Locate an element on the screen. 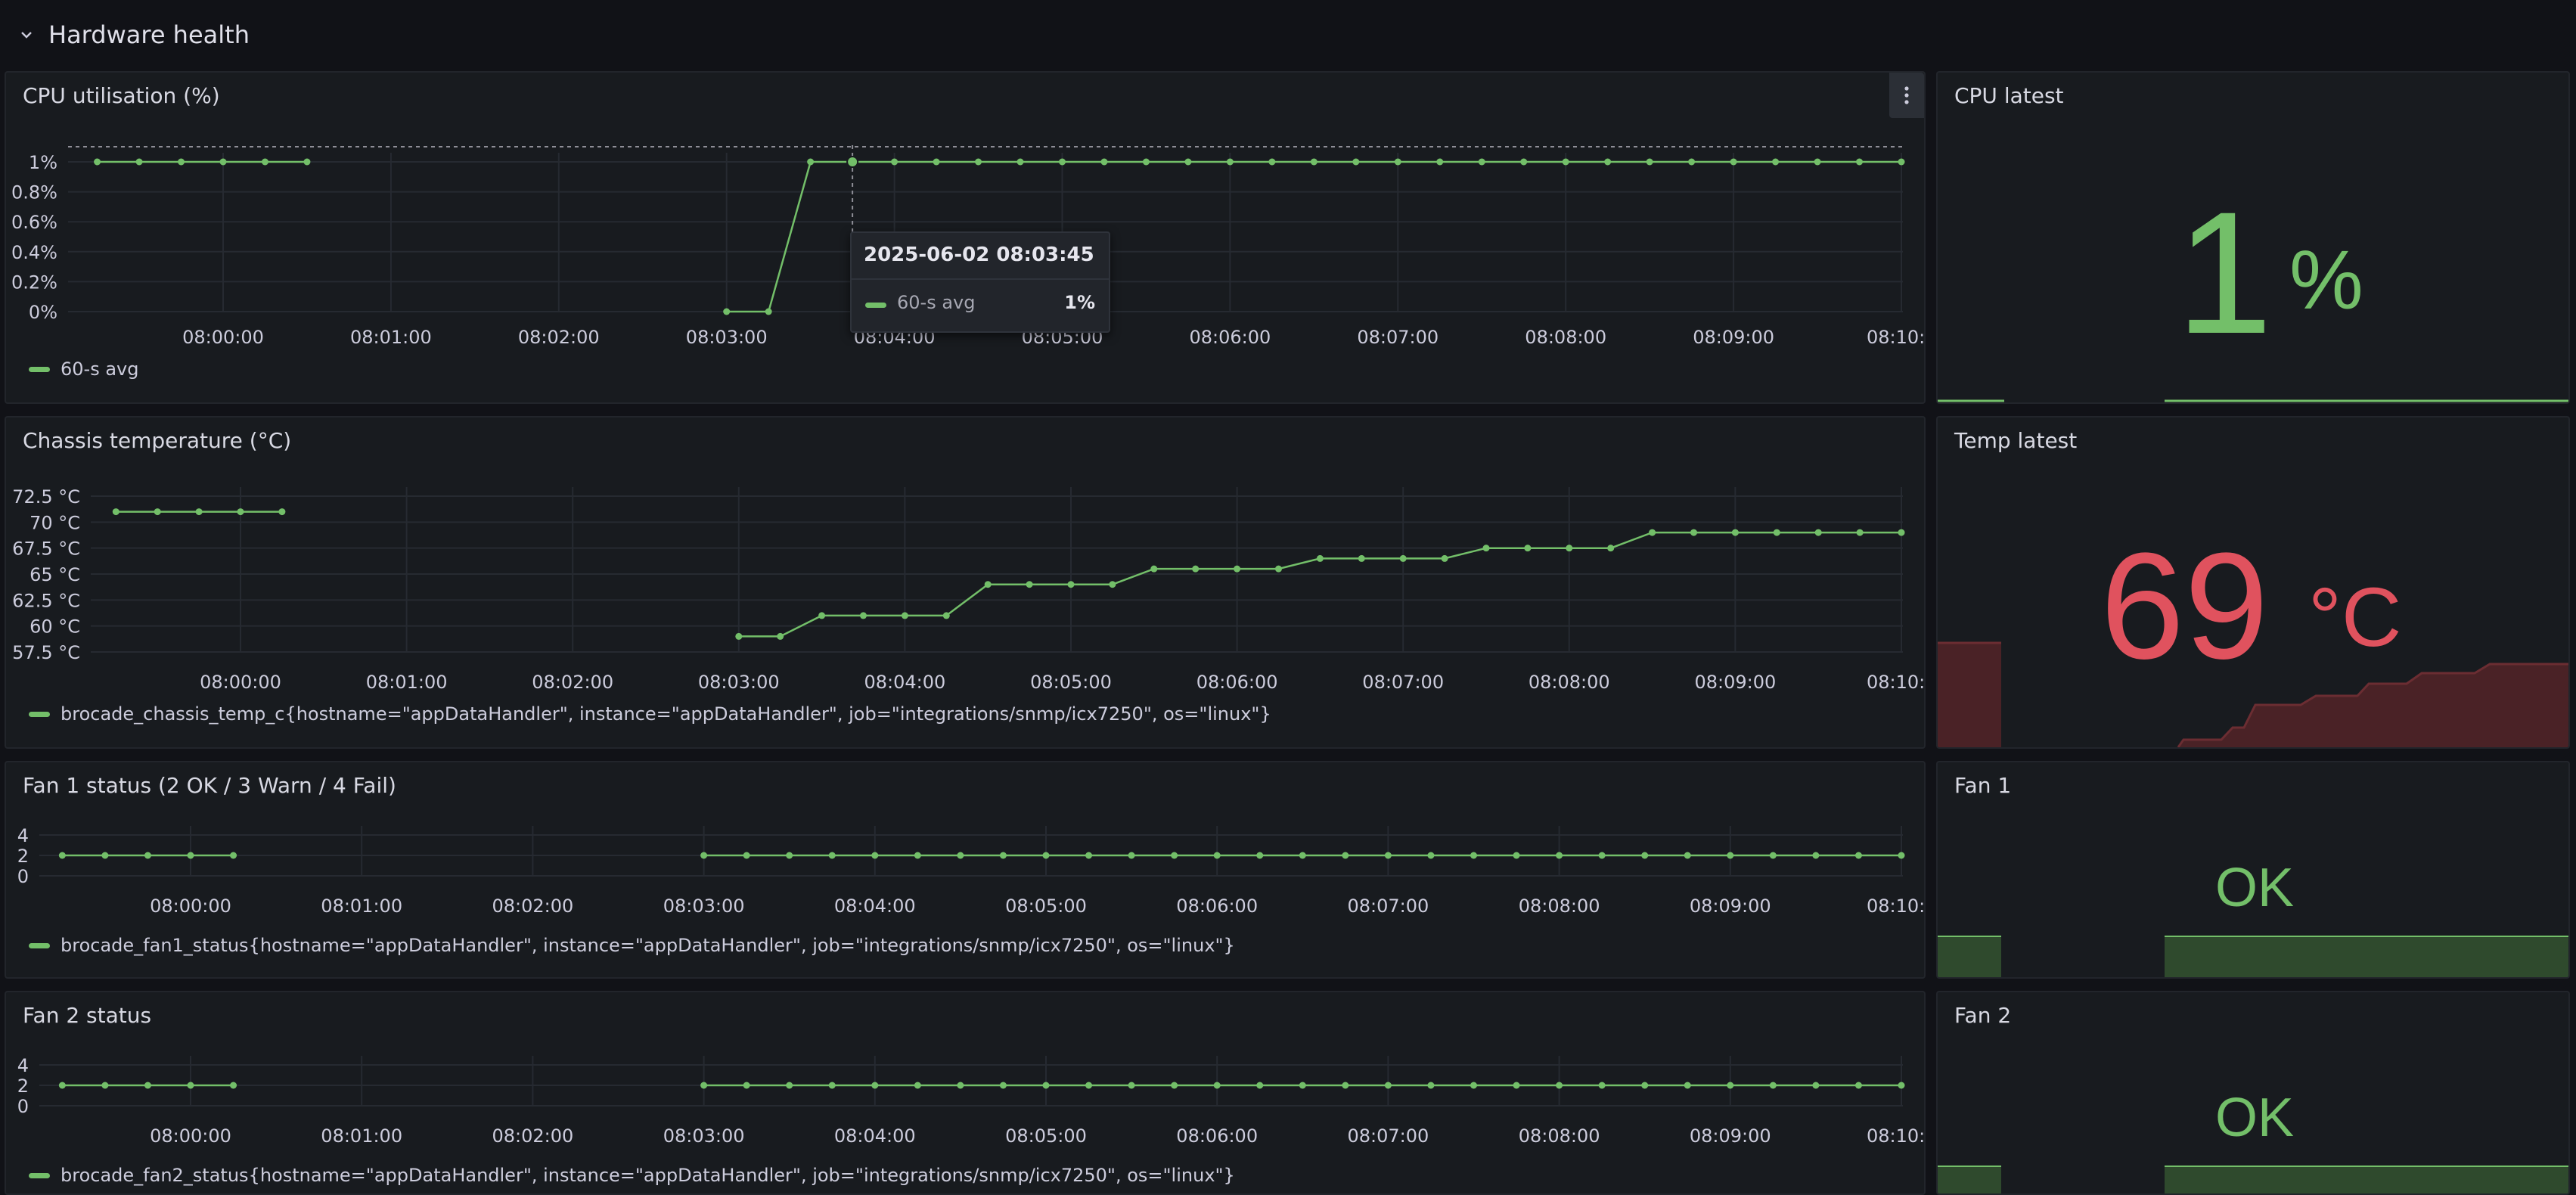 The height and width of the screenshot is (1195, 2576). panel-title: Fan 2 is located at coordinates (1983, 1015).